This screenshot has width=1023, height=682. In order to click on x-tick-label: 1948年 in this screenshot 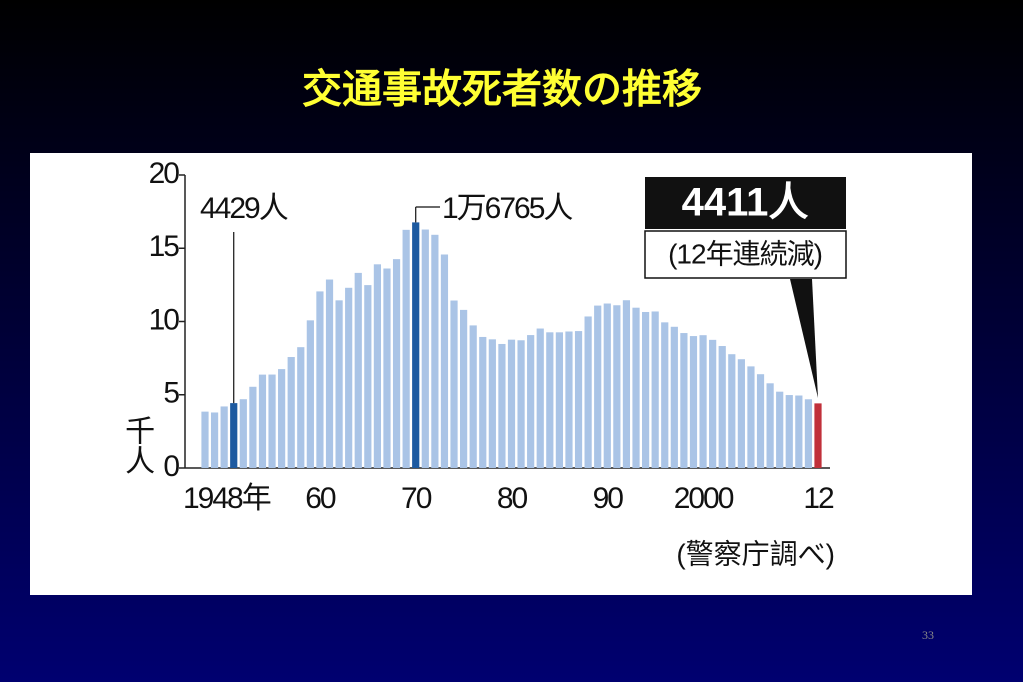, I will do `click(227, 498)`.